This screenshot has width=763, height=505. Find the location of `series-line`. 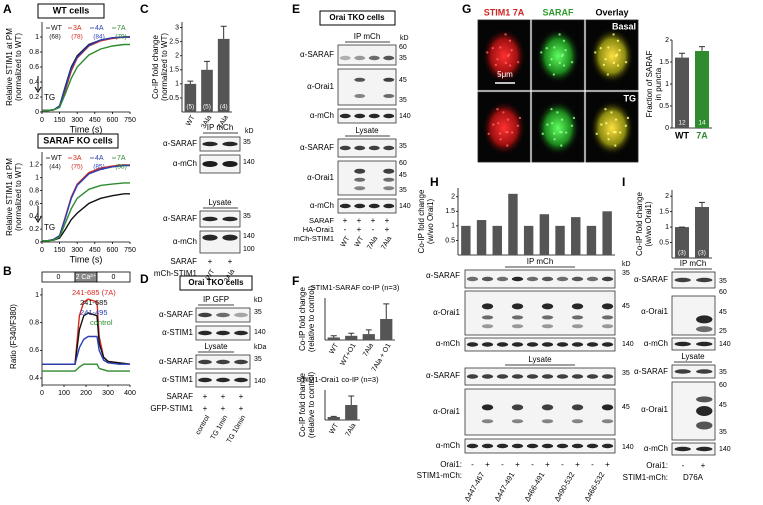

series-line is located at coordinates (86, 367).